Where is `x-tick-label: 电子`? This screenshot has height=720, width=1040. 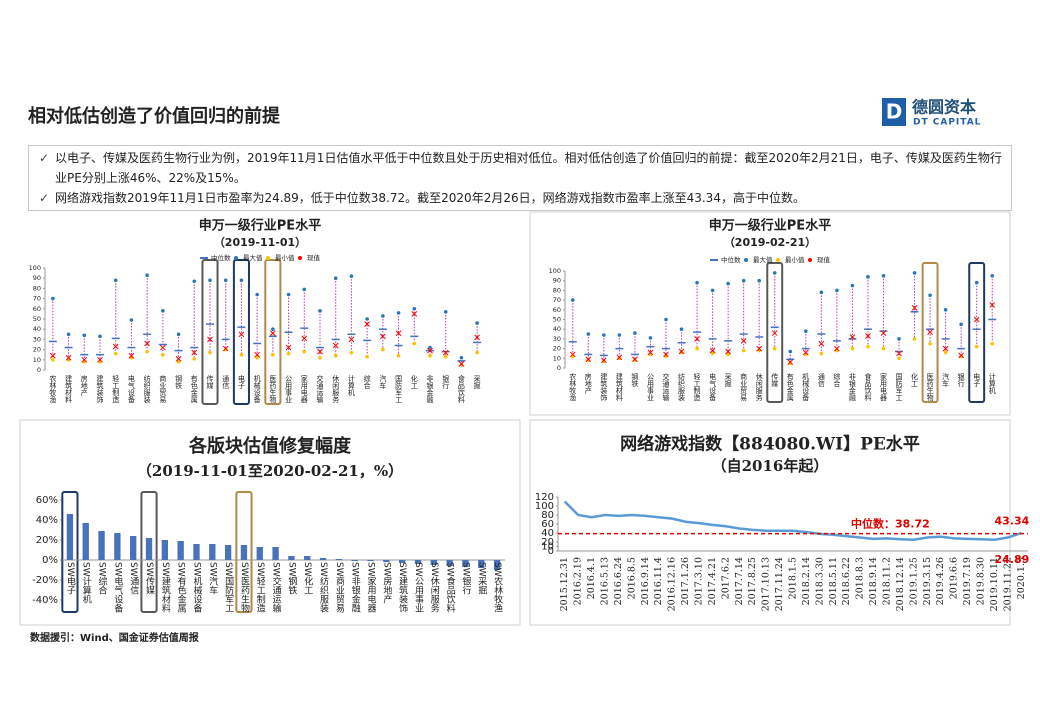
x-tick-label: 电子 is located at coordinates (977, 379).